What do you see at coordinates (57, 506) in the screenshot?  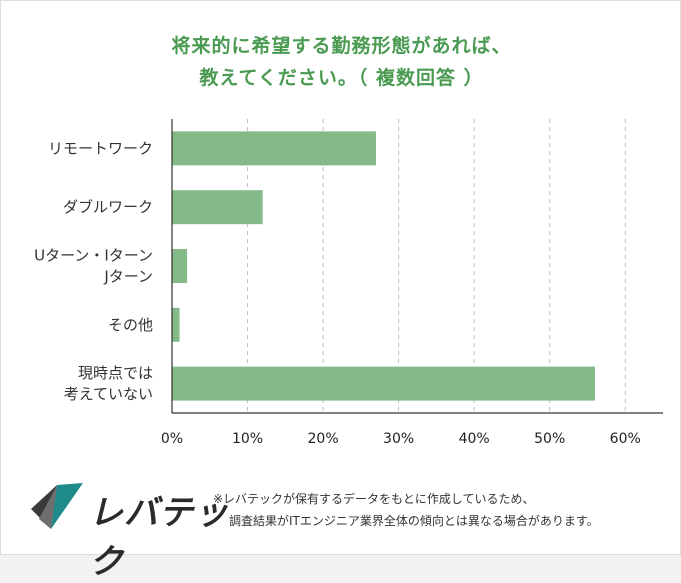 I see `levtech-logo-mark-icon` at bounding box center [57, 506].